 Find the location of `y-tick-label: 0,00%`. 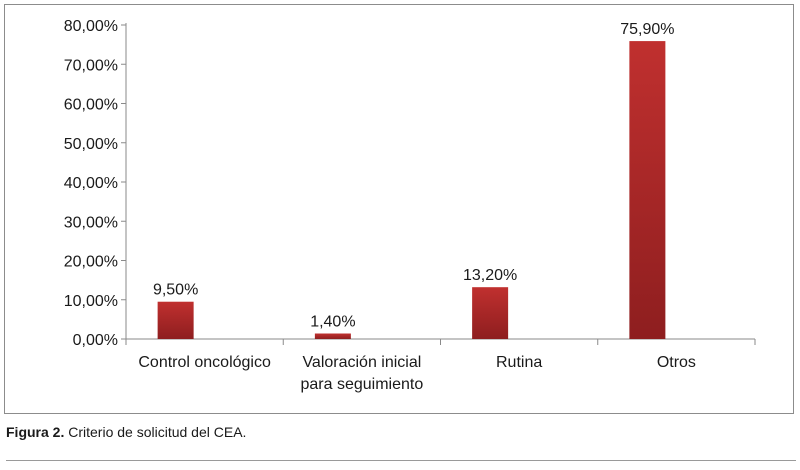

y-tick-label: 0,00% is located at coordinates (95, 340).